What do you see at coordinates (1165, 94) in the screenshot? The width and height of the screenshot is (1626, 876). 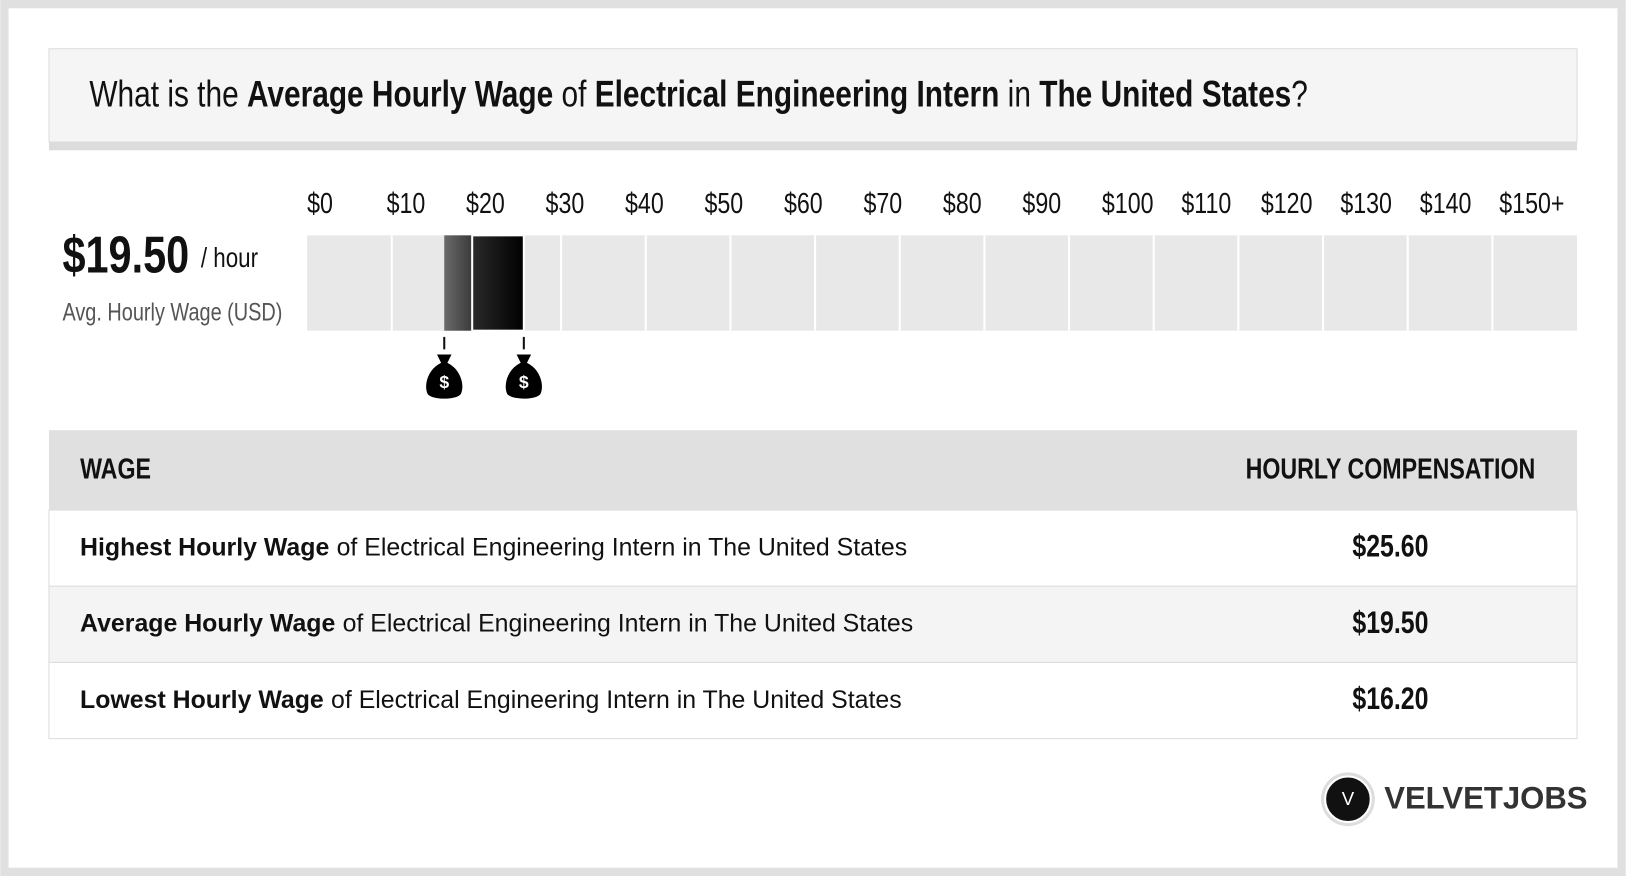 I see `title-part: The United States` at bounding box center [1165, 94].